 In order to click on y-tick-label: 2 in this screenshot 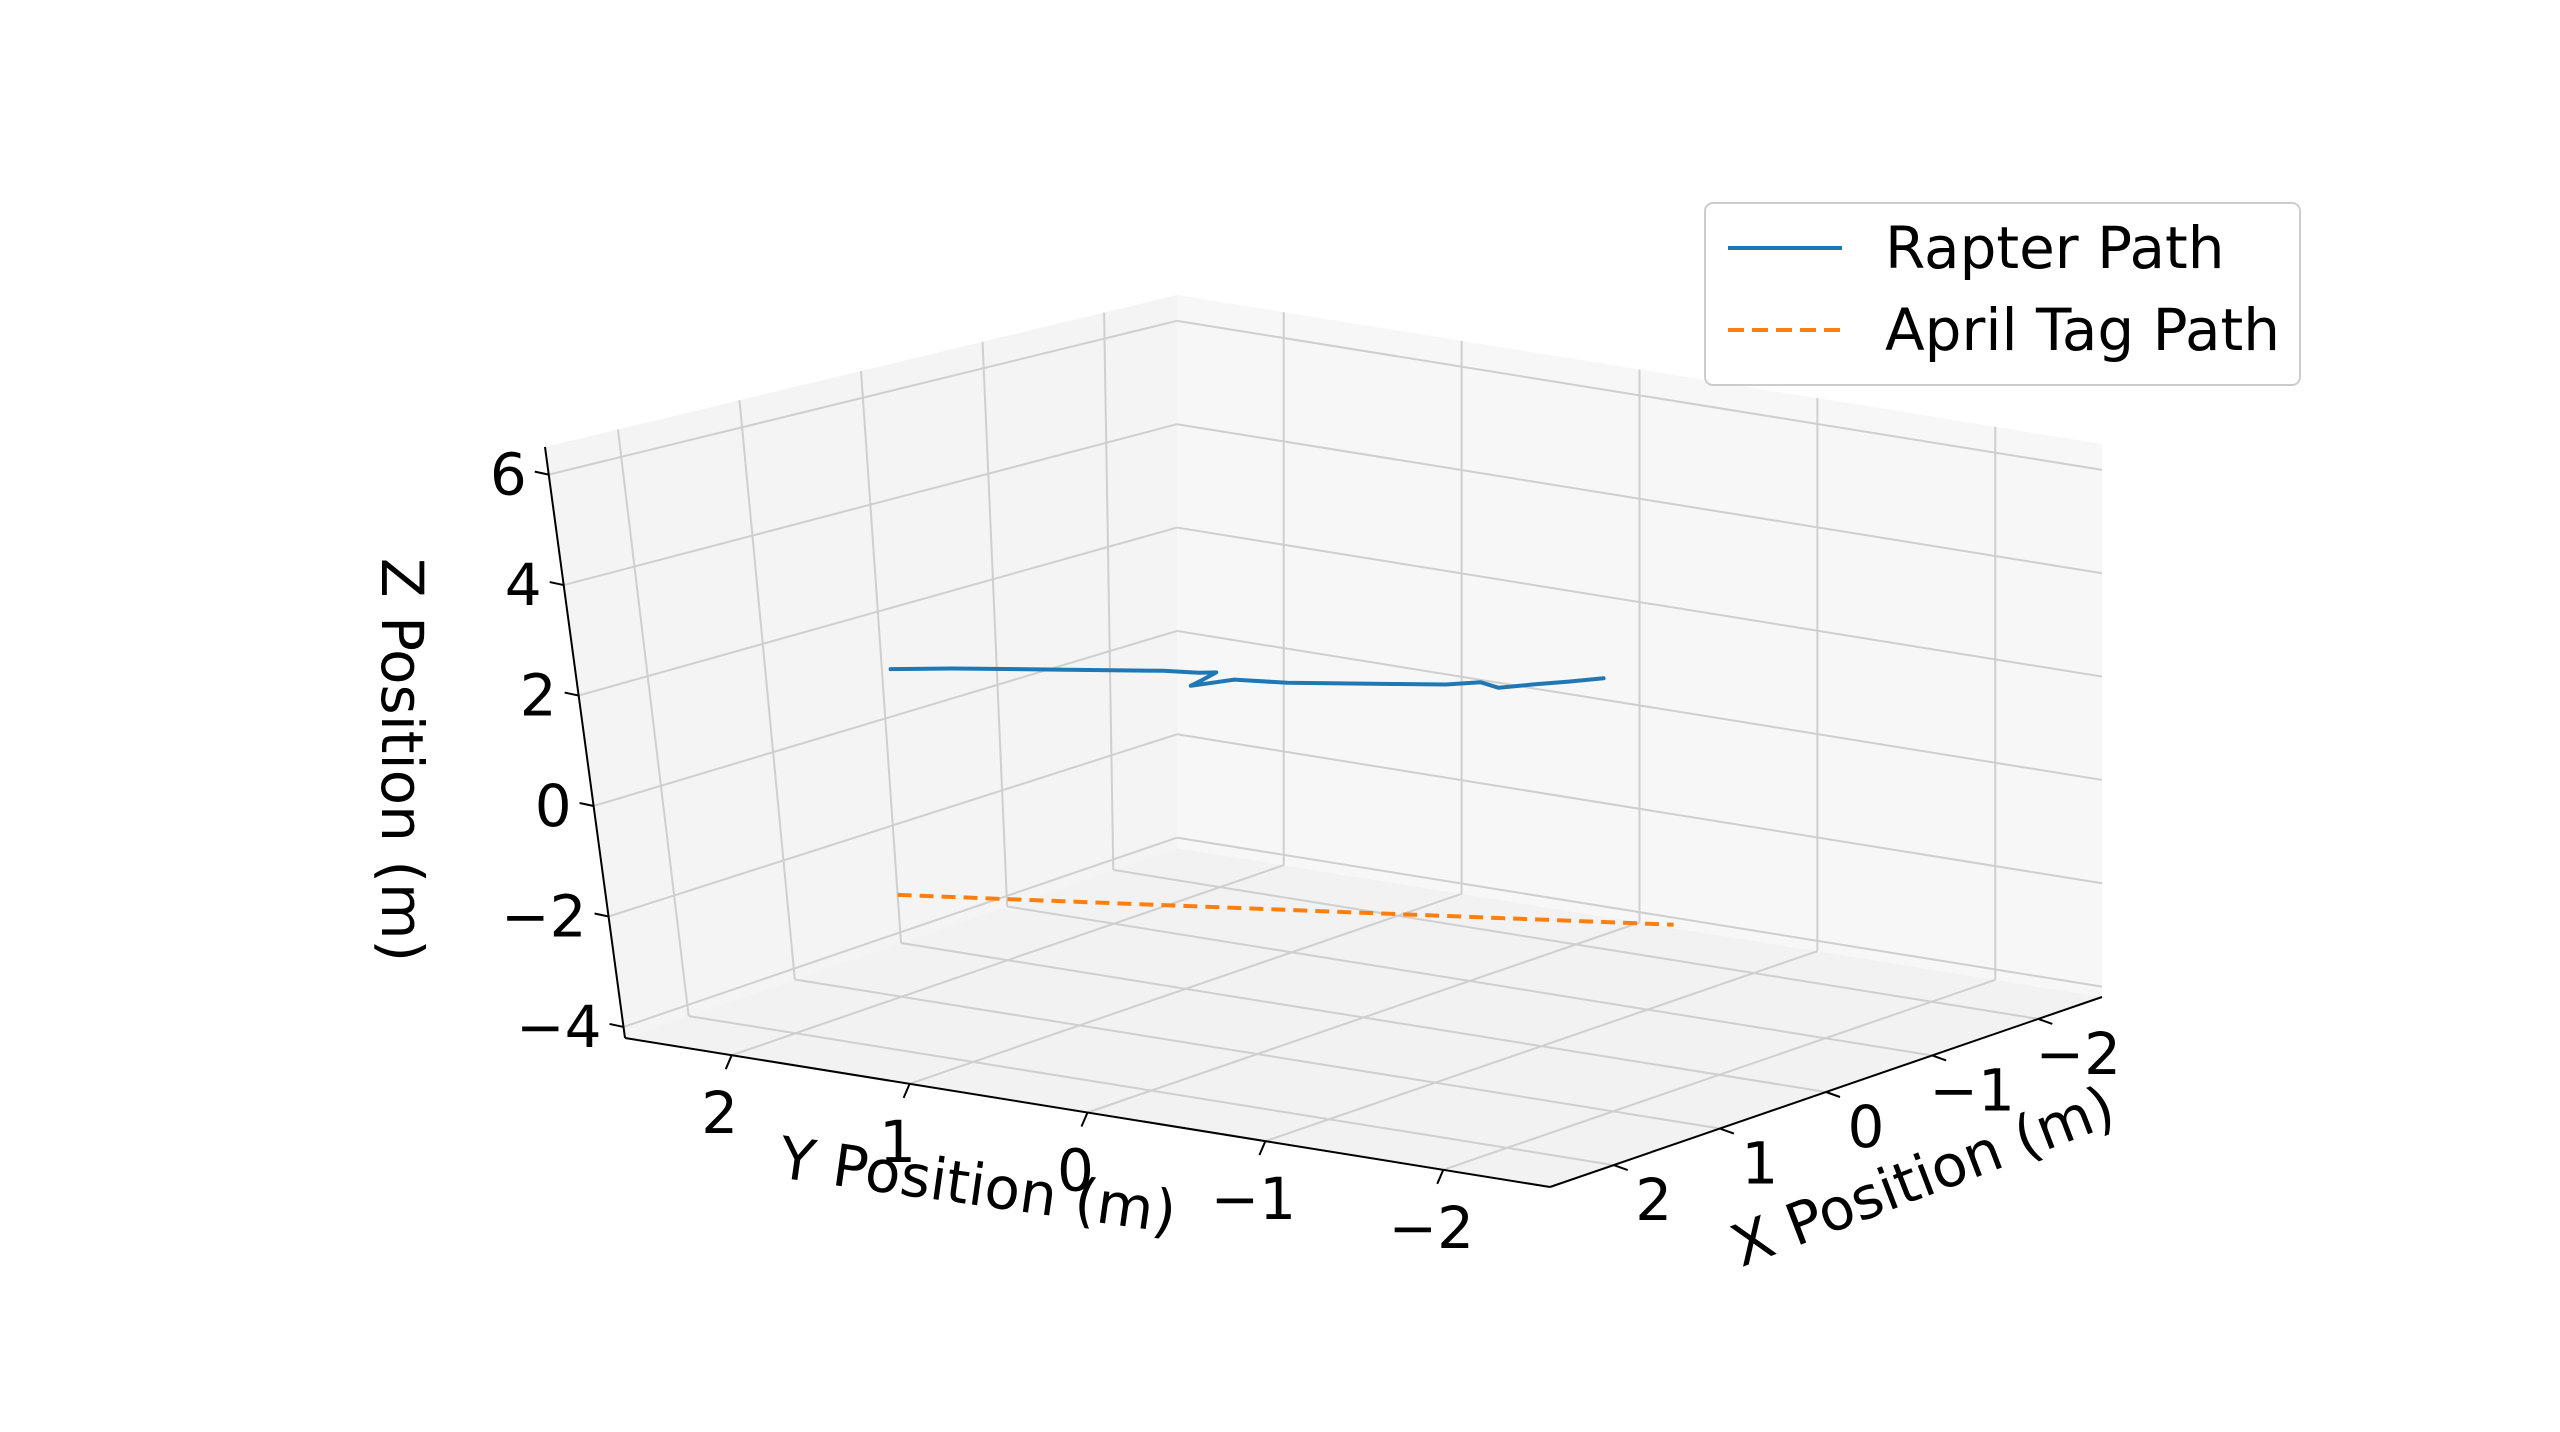, I will do `click(719, 1113)`.